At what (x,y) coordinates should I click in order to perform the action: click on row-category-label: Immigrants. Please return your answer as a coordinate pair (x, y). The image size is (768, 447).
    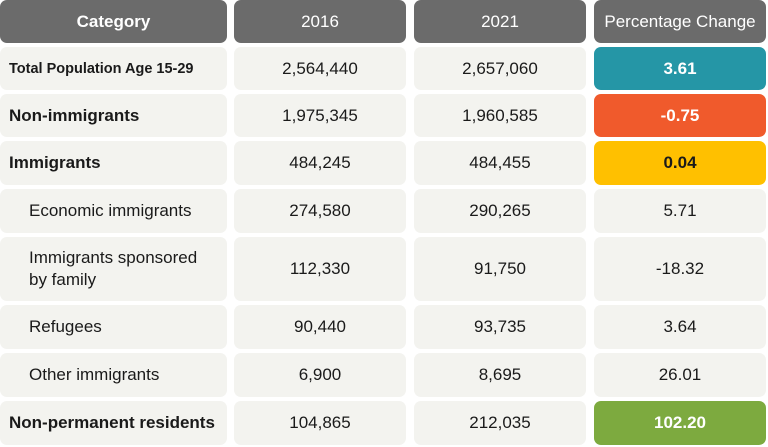
    Looking at the image, I should click on (113, 163).